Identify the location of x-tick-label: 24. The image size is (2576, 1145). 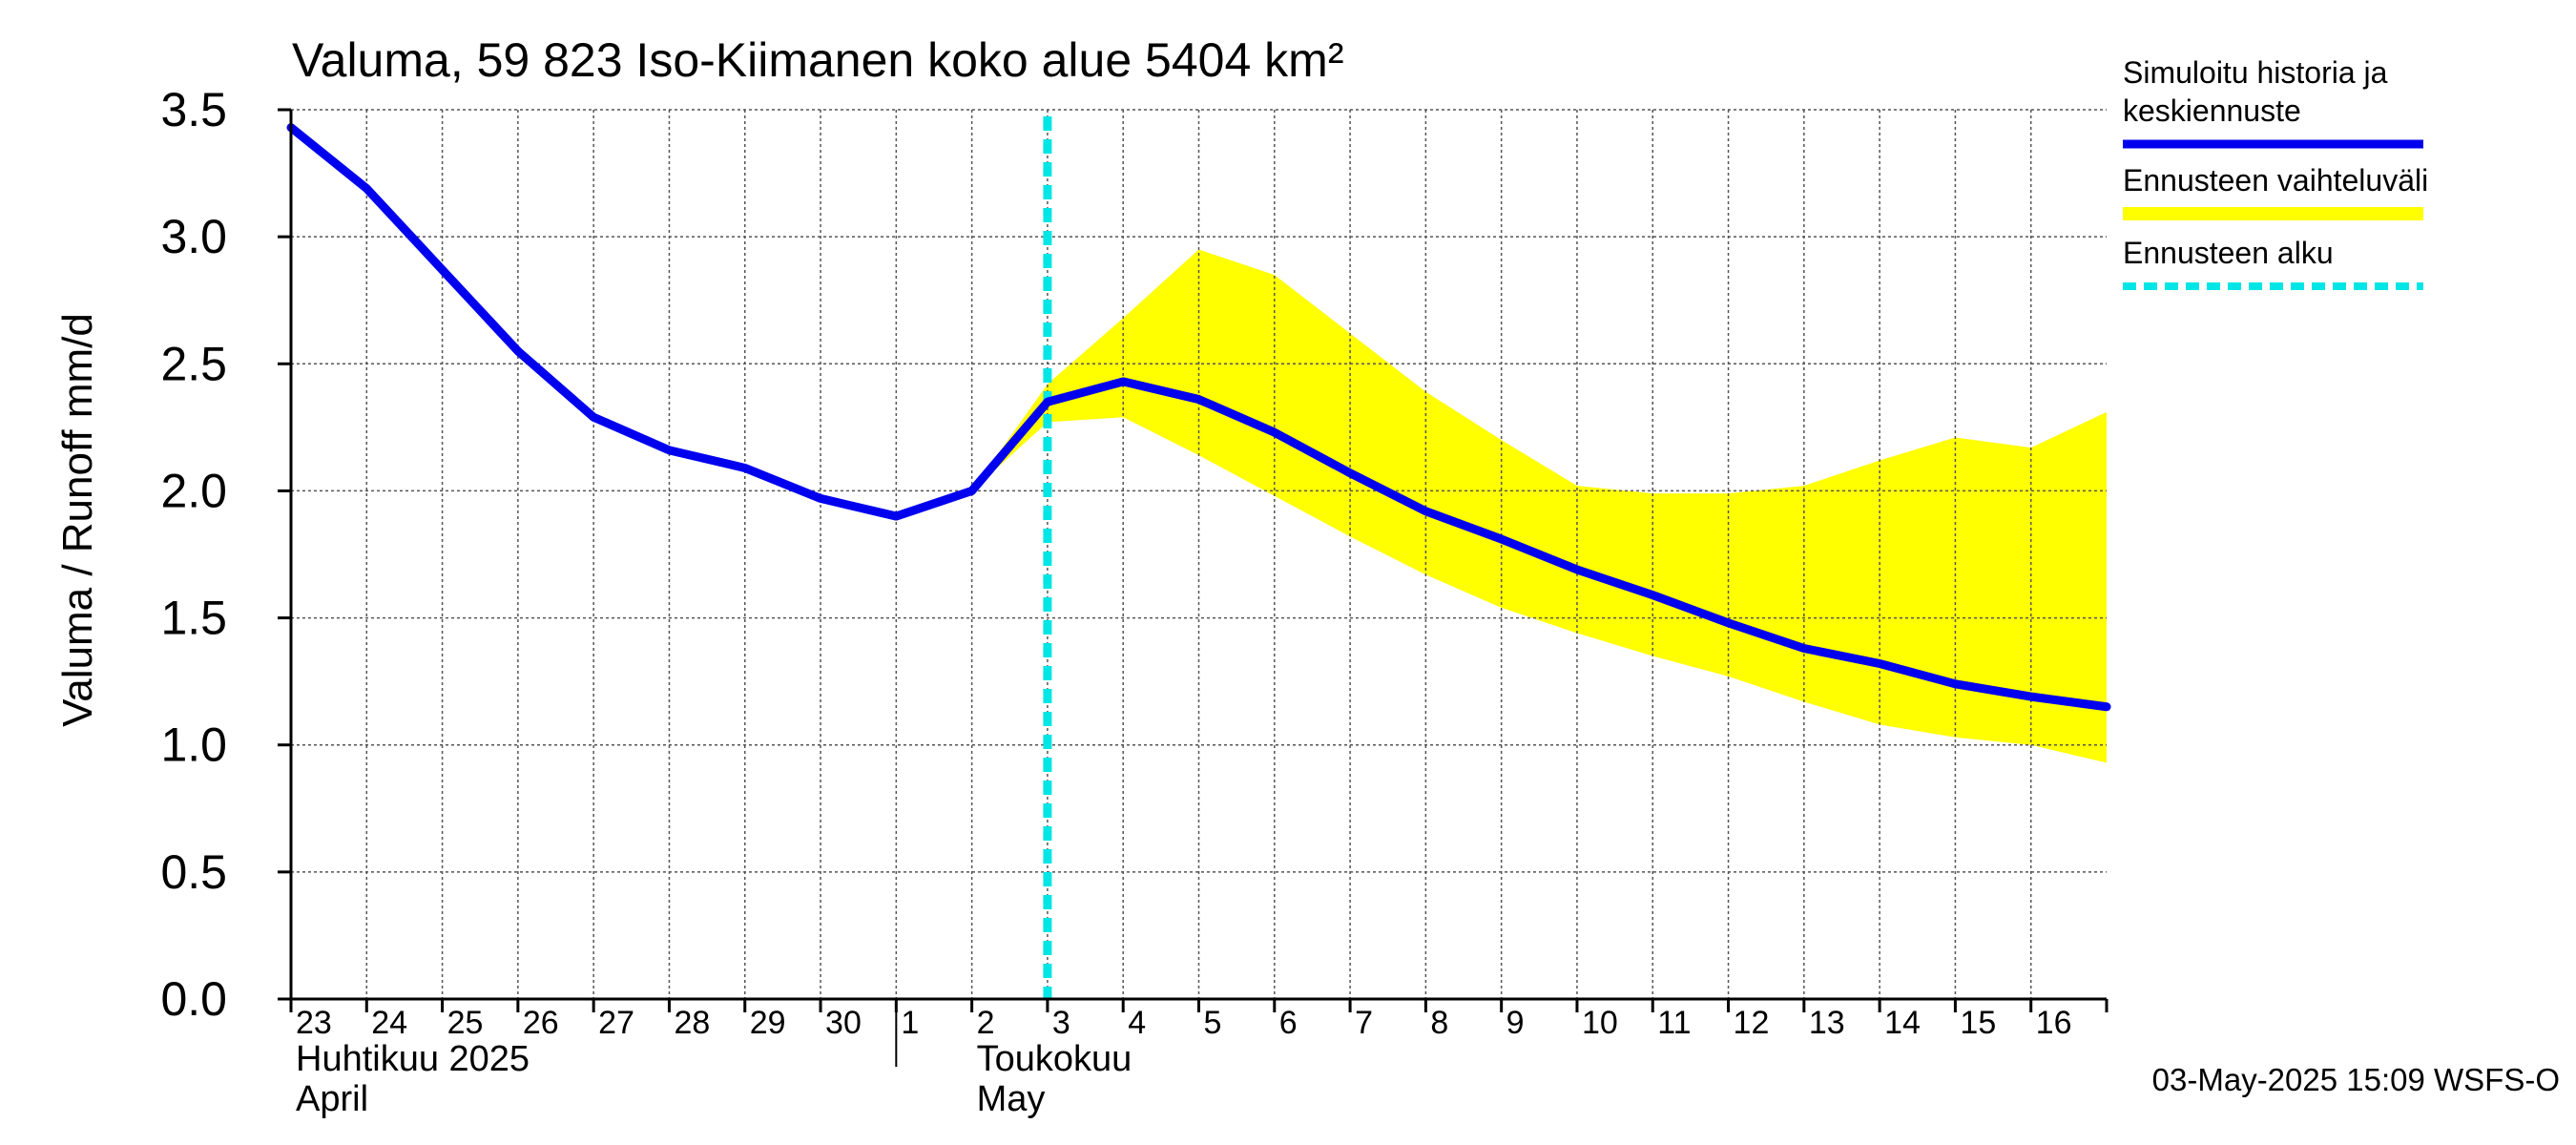
(389, 1023).